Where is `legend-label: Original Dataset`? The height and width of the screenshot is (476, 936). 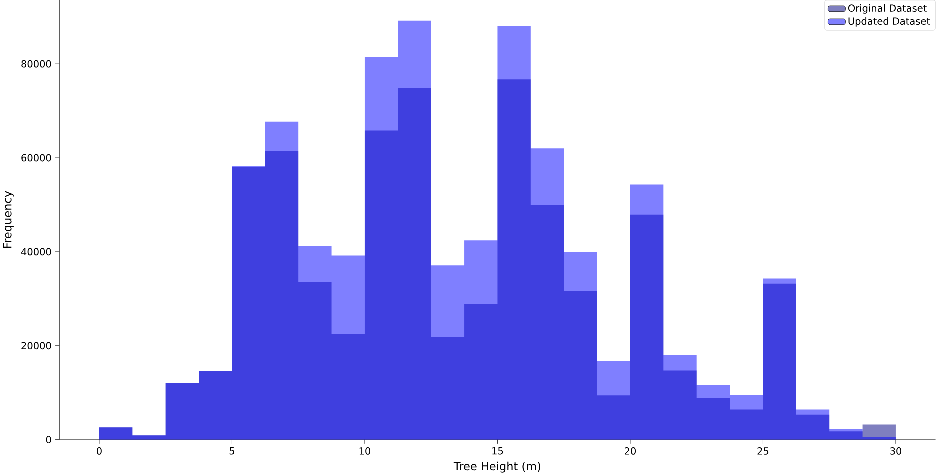 legend-label: Original Dataset is located at coordinates (887, 9).